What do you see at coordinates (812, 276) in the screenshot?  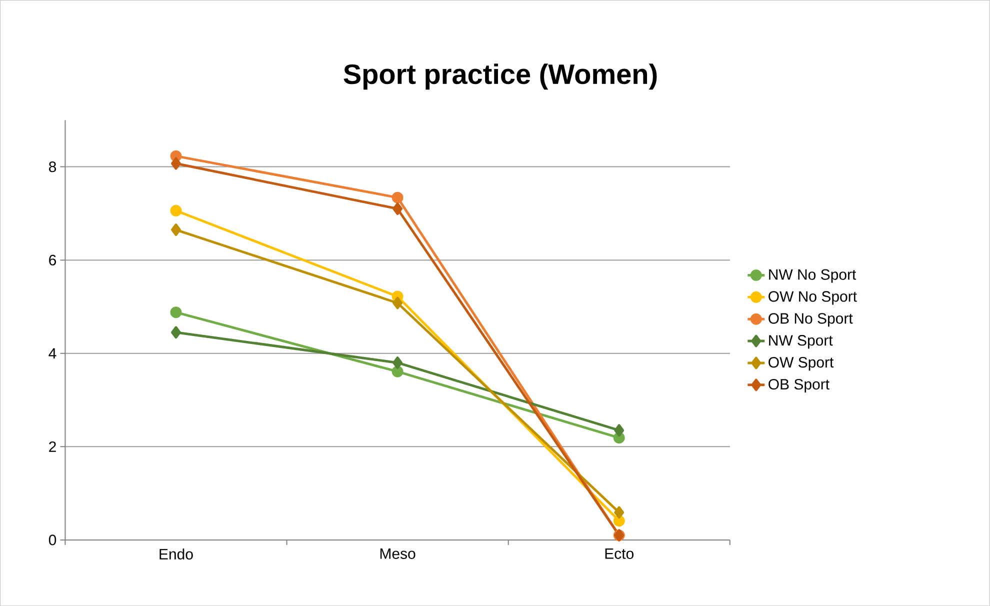 I see `legend-label: NW No Sport` at bounding box center [812, 276].